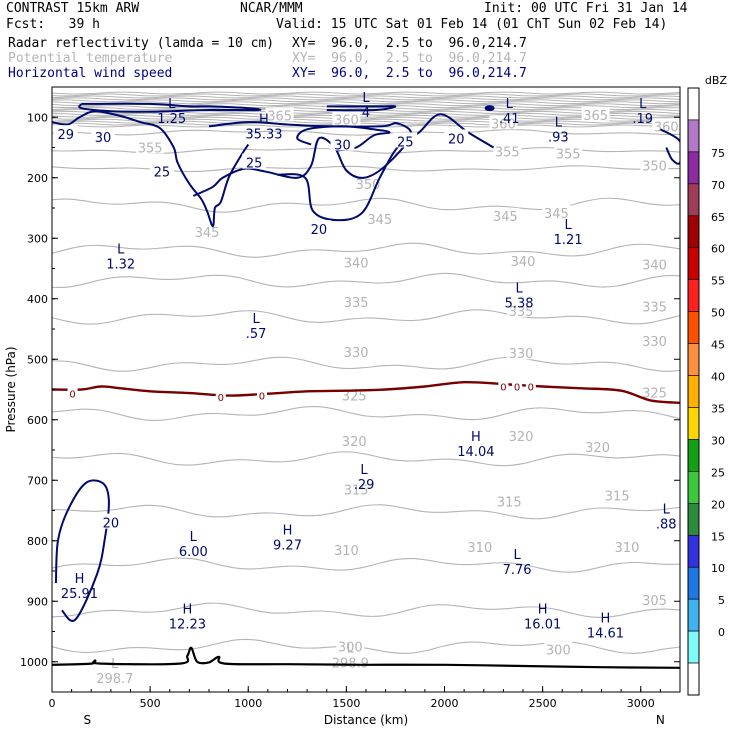 This screenshot has width=740, height=740. I want to click on x-tick-label: 1000, so click(248, 703).